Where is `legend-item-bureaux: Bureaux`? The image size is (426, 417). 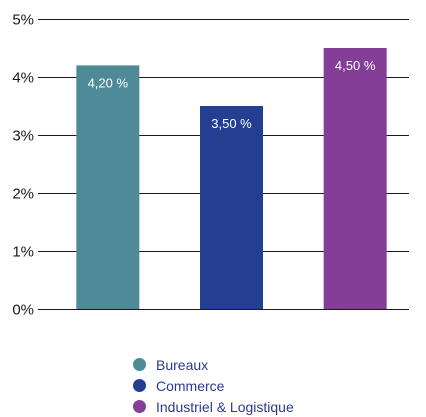
legend-item-bureaux: Bureaux is located at coordinates (213, 364).